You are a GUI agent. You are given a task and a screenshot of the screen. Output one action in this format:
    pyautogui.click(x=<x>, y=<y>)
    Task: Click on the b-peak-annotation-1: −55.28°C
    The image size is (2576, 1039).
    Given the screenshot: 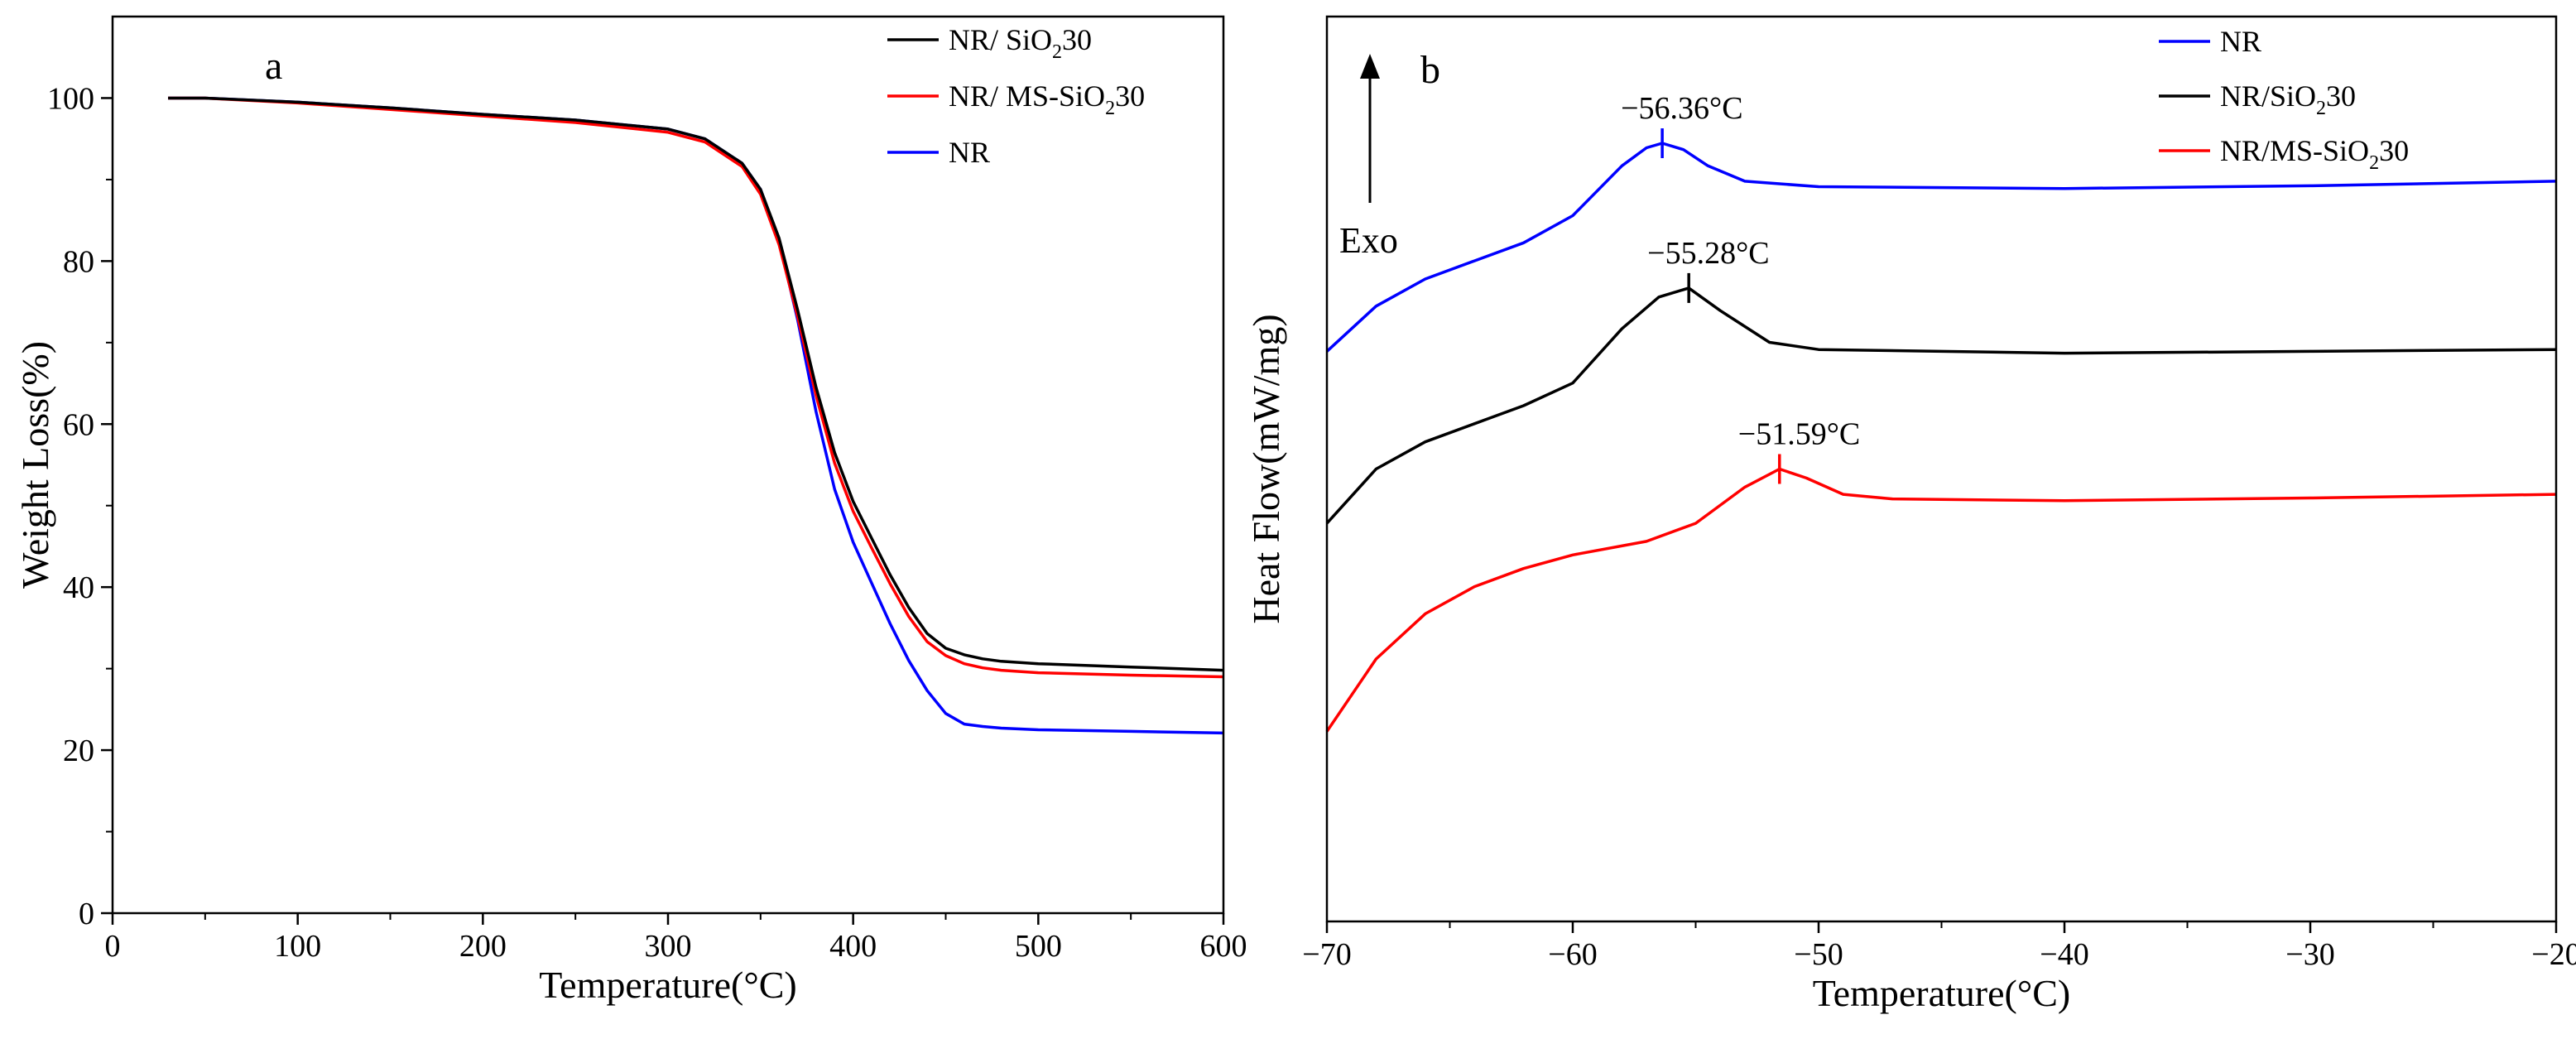 What is the action you would take?
    pyautogui.click(x=1708, y=253)
    